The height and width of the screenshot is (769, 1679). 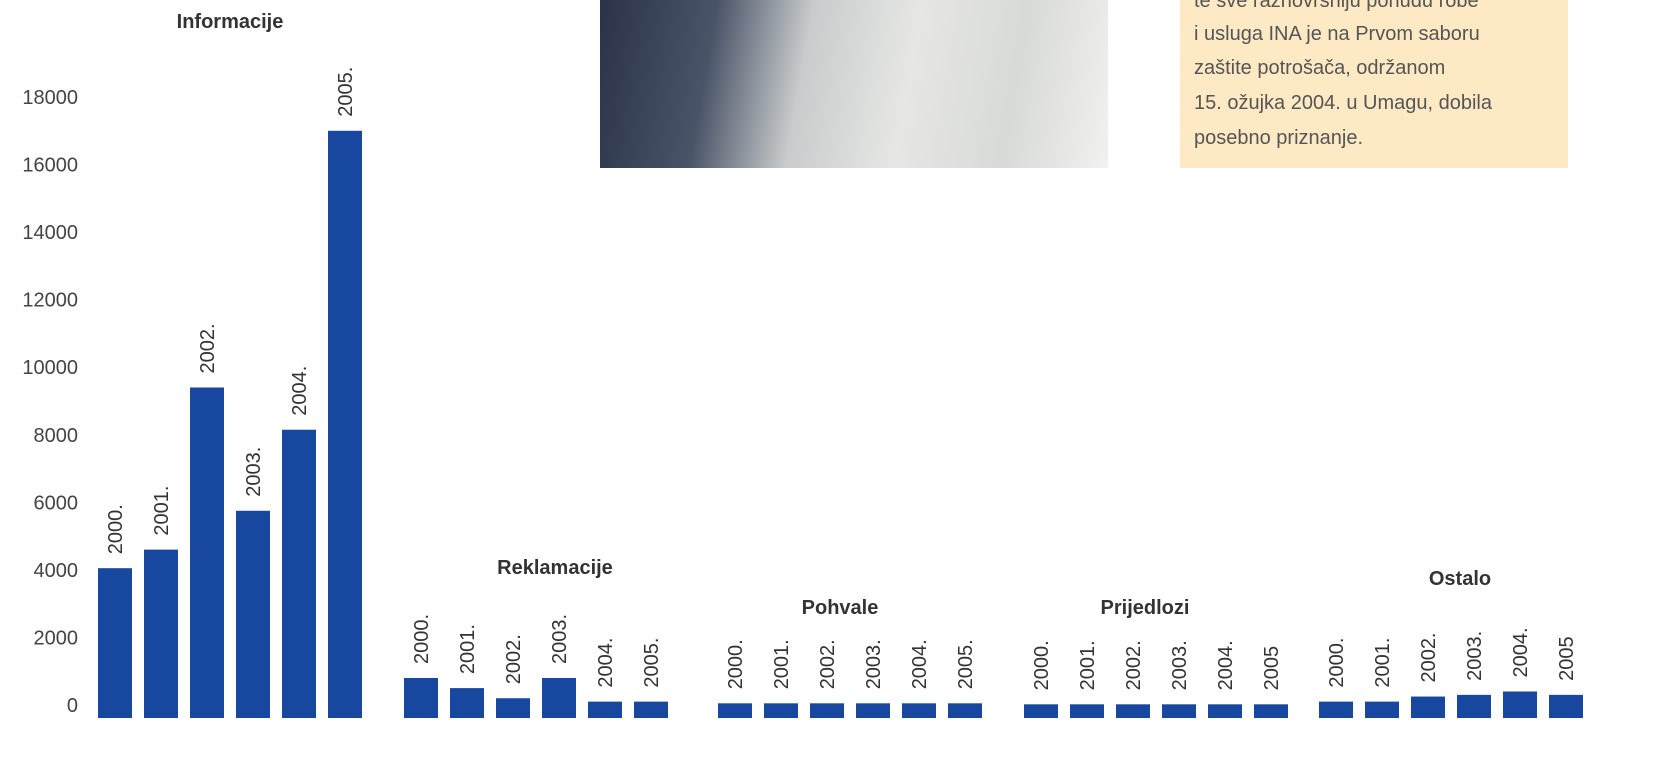 What do you see at coordinates (50, 301) in the screenshot?
I see `y-tick-label: 12000` at bounding box center [50, 301].